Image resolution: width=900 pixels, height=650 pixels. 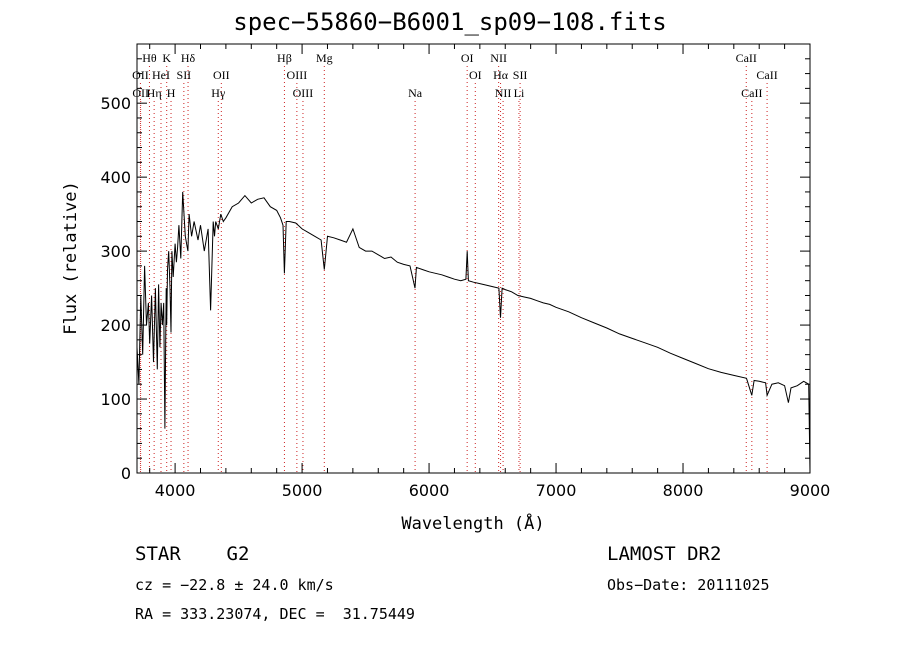 I want to click on spectral-line-label: H, so click(x=171, y=93).